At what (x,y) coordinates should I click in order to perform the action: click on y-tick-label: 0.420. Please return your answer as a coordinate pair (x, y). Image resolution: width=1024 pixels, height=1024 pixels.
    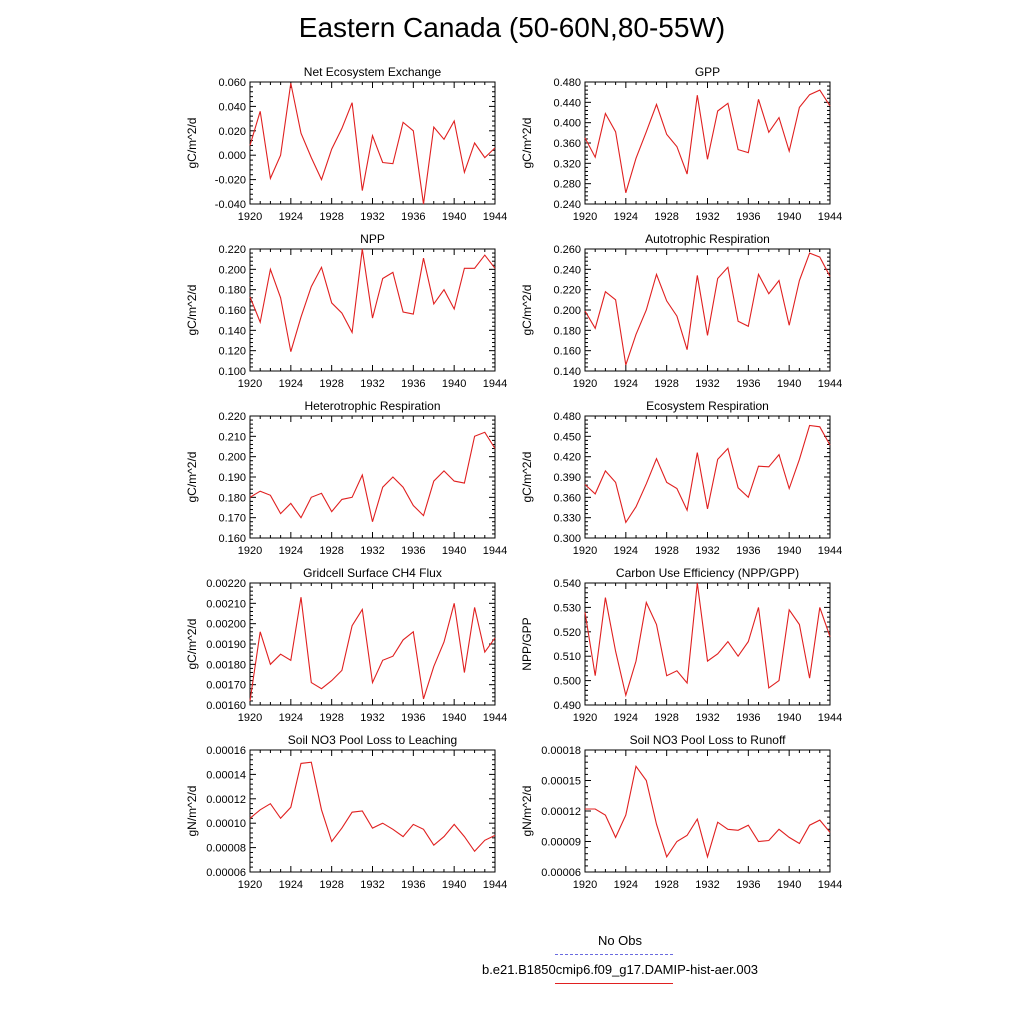
    Looking at the image, I should click on (567, 458).